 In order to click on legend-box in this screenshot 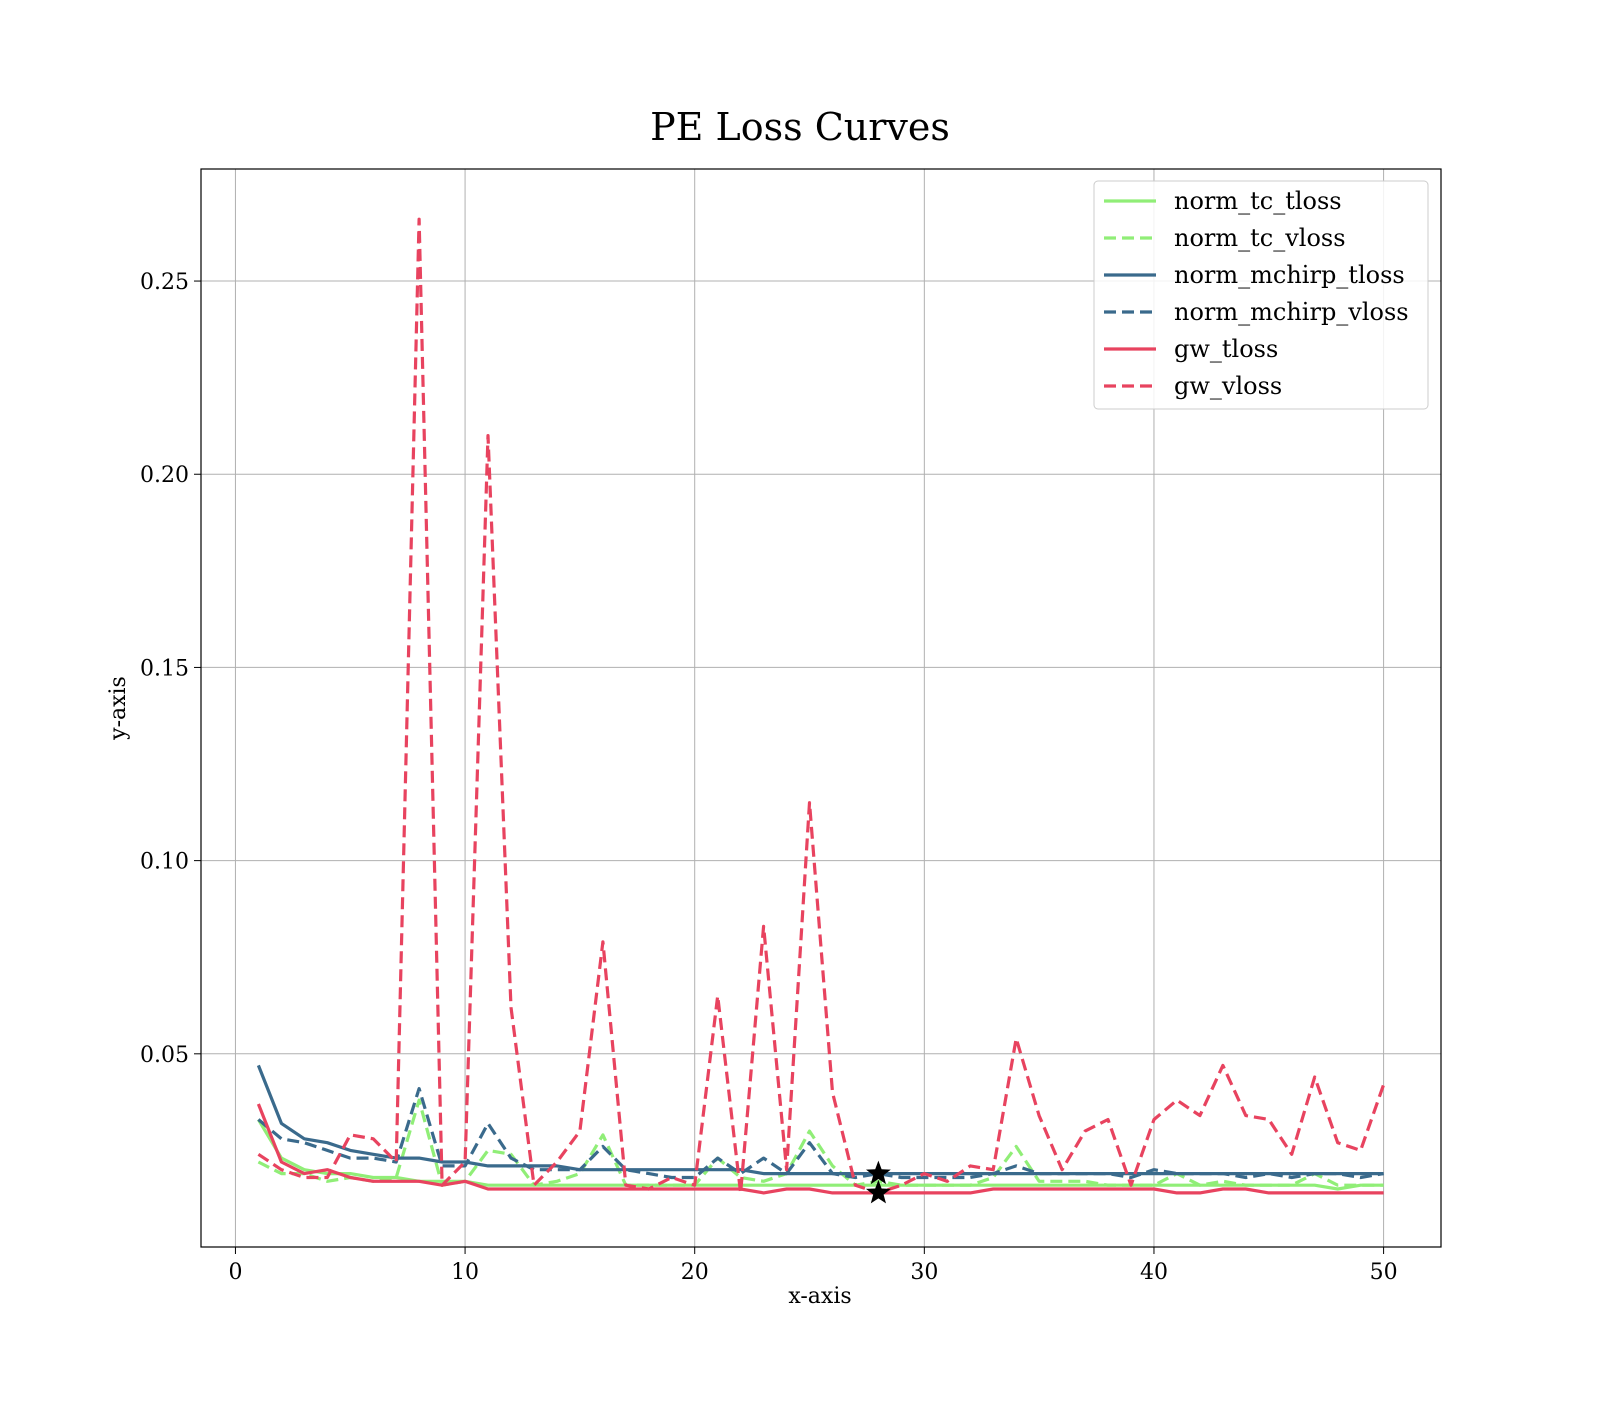, I will do `click(1261, 295)`.